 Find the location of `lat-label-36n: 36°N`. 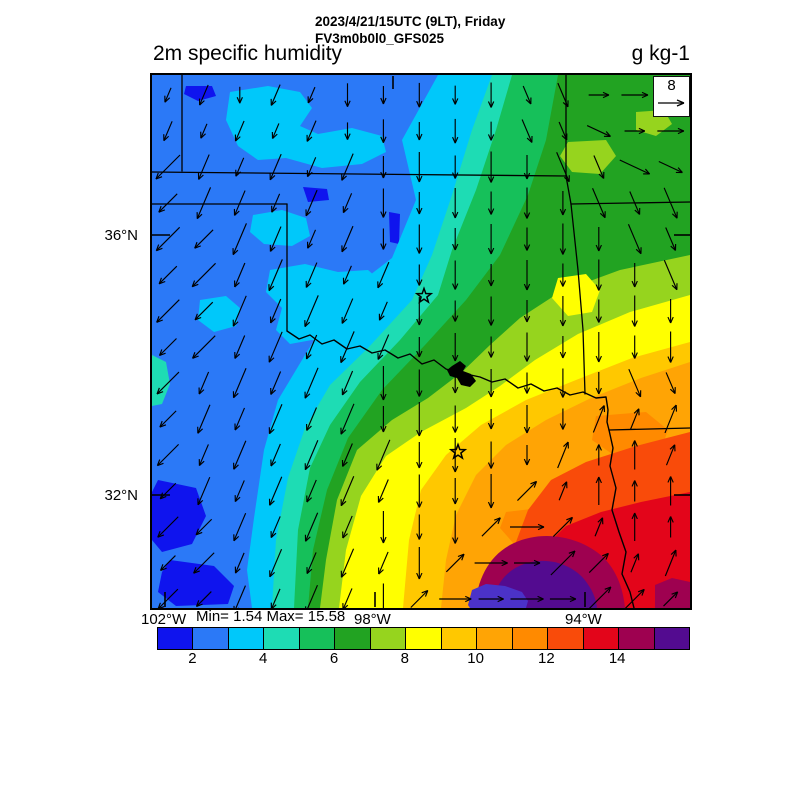

lat-label-36n: 36°N is located at coordinates (121, 235).